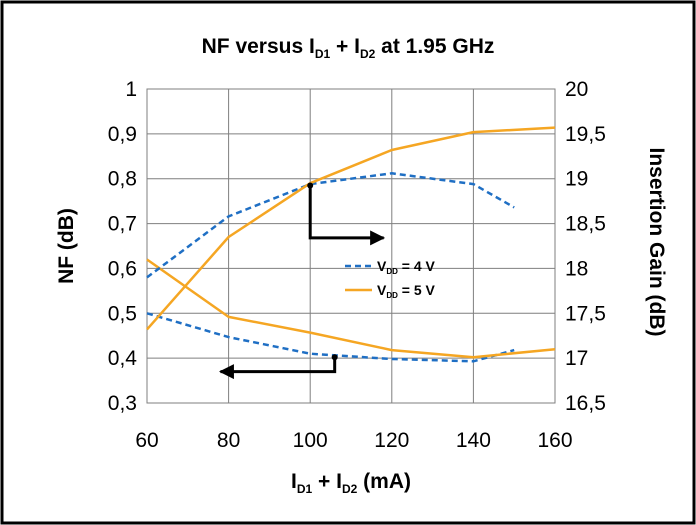 The width and height of the screenshot is (696, 525). What do you see at coordinates (351, 483) in the screenshot?
I see `x-axis-label: ID1 + ID2 (mA)` at bounding box center [351, 483].